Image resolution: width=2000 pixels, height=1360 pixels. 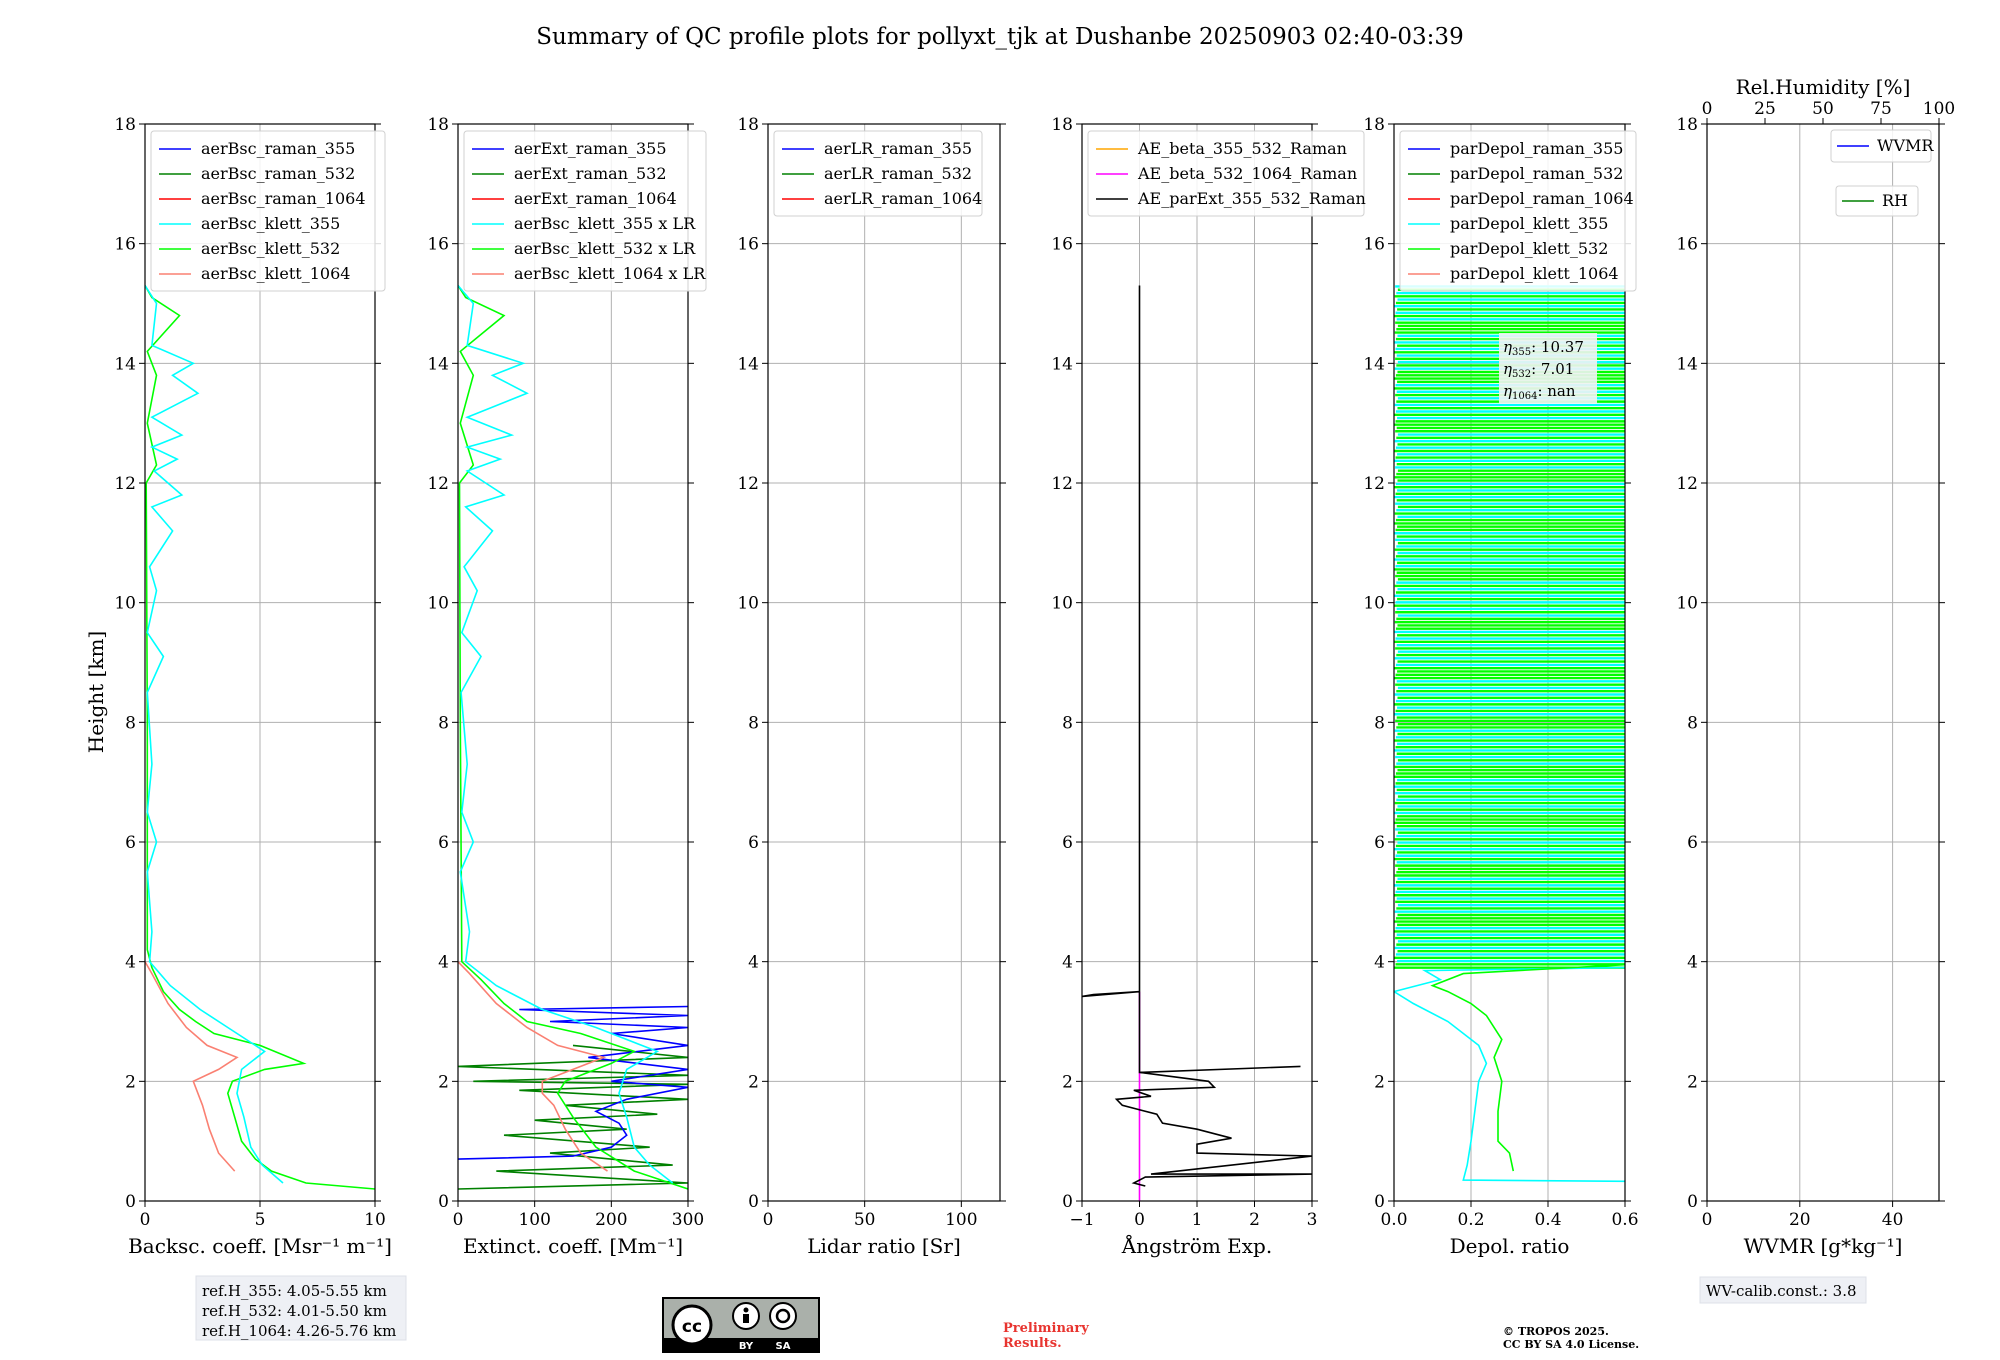 I want to click on x-tick-label: 50, so click(x=865, y=1220).